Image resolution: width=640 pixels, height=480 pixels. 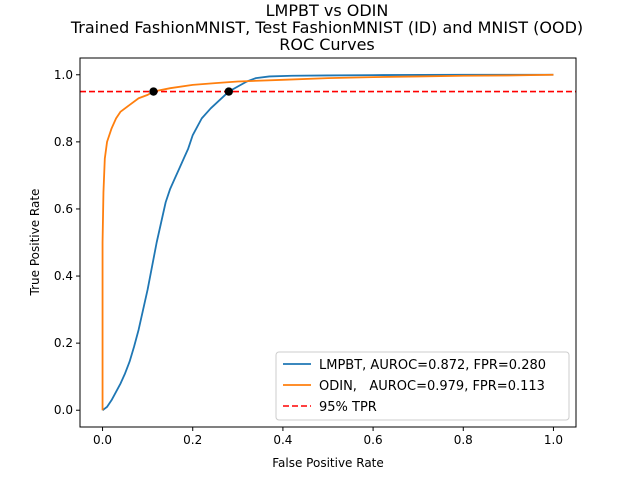 What do you see at coordinates (191, 91) in the screenshot?
I see `marker-layer` at bounding box center [191, 91].